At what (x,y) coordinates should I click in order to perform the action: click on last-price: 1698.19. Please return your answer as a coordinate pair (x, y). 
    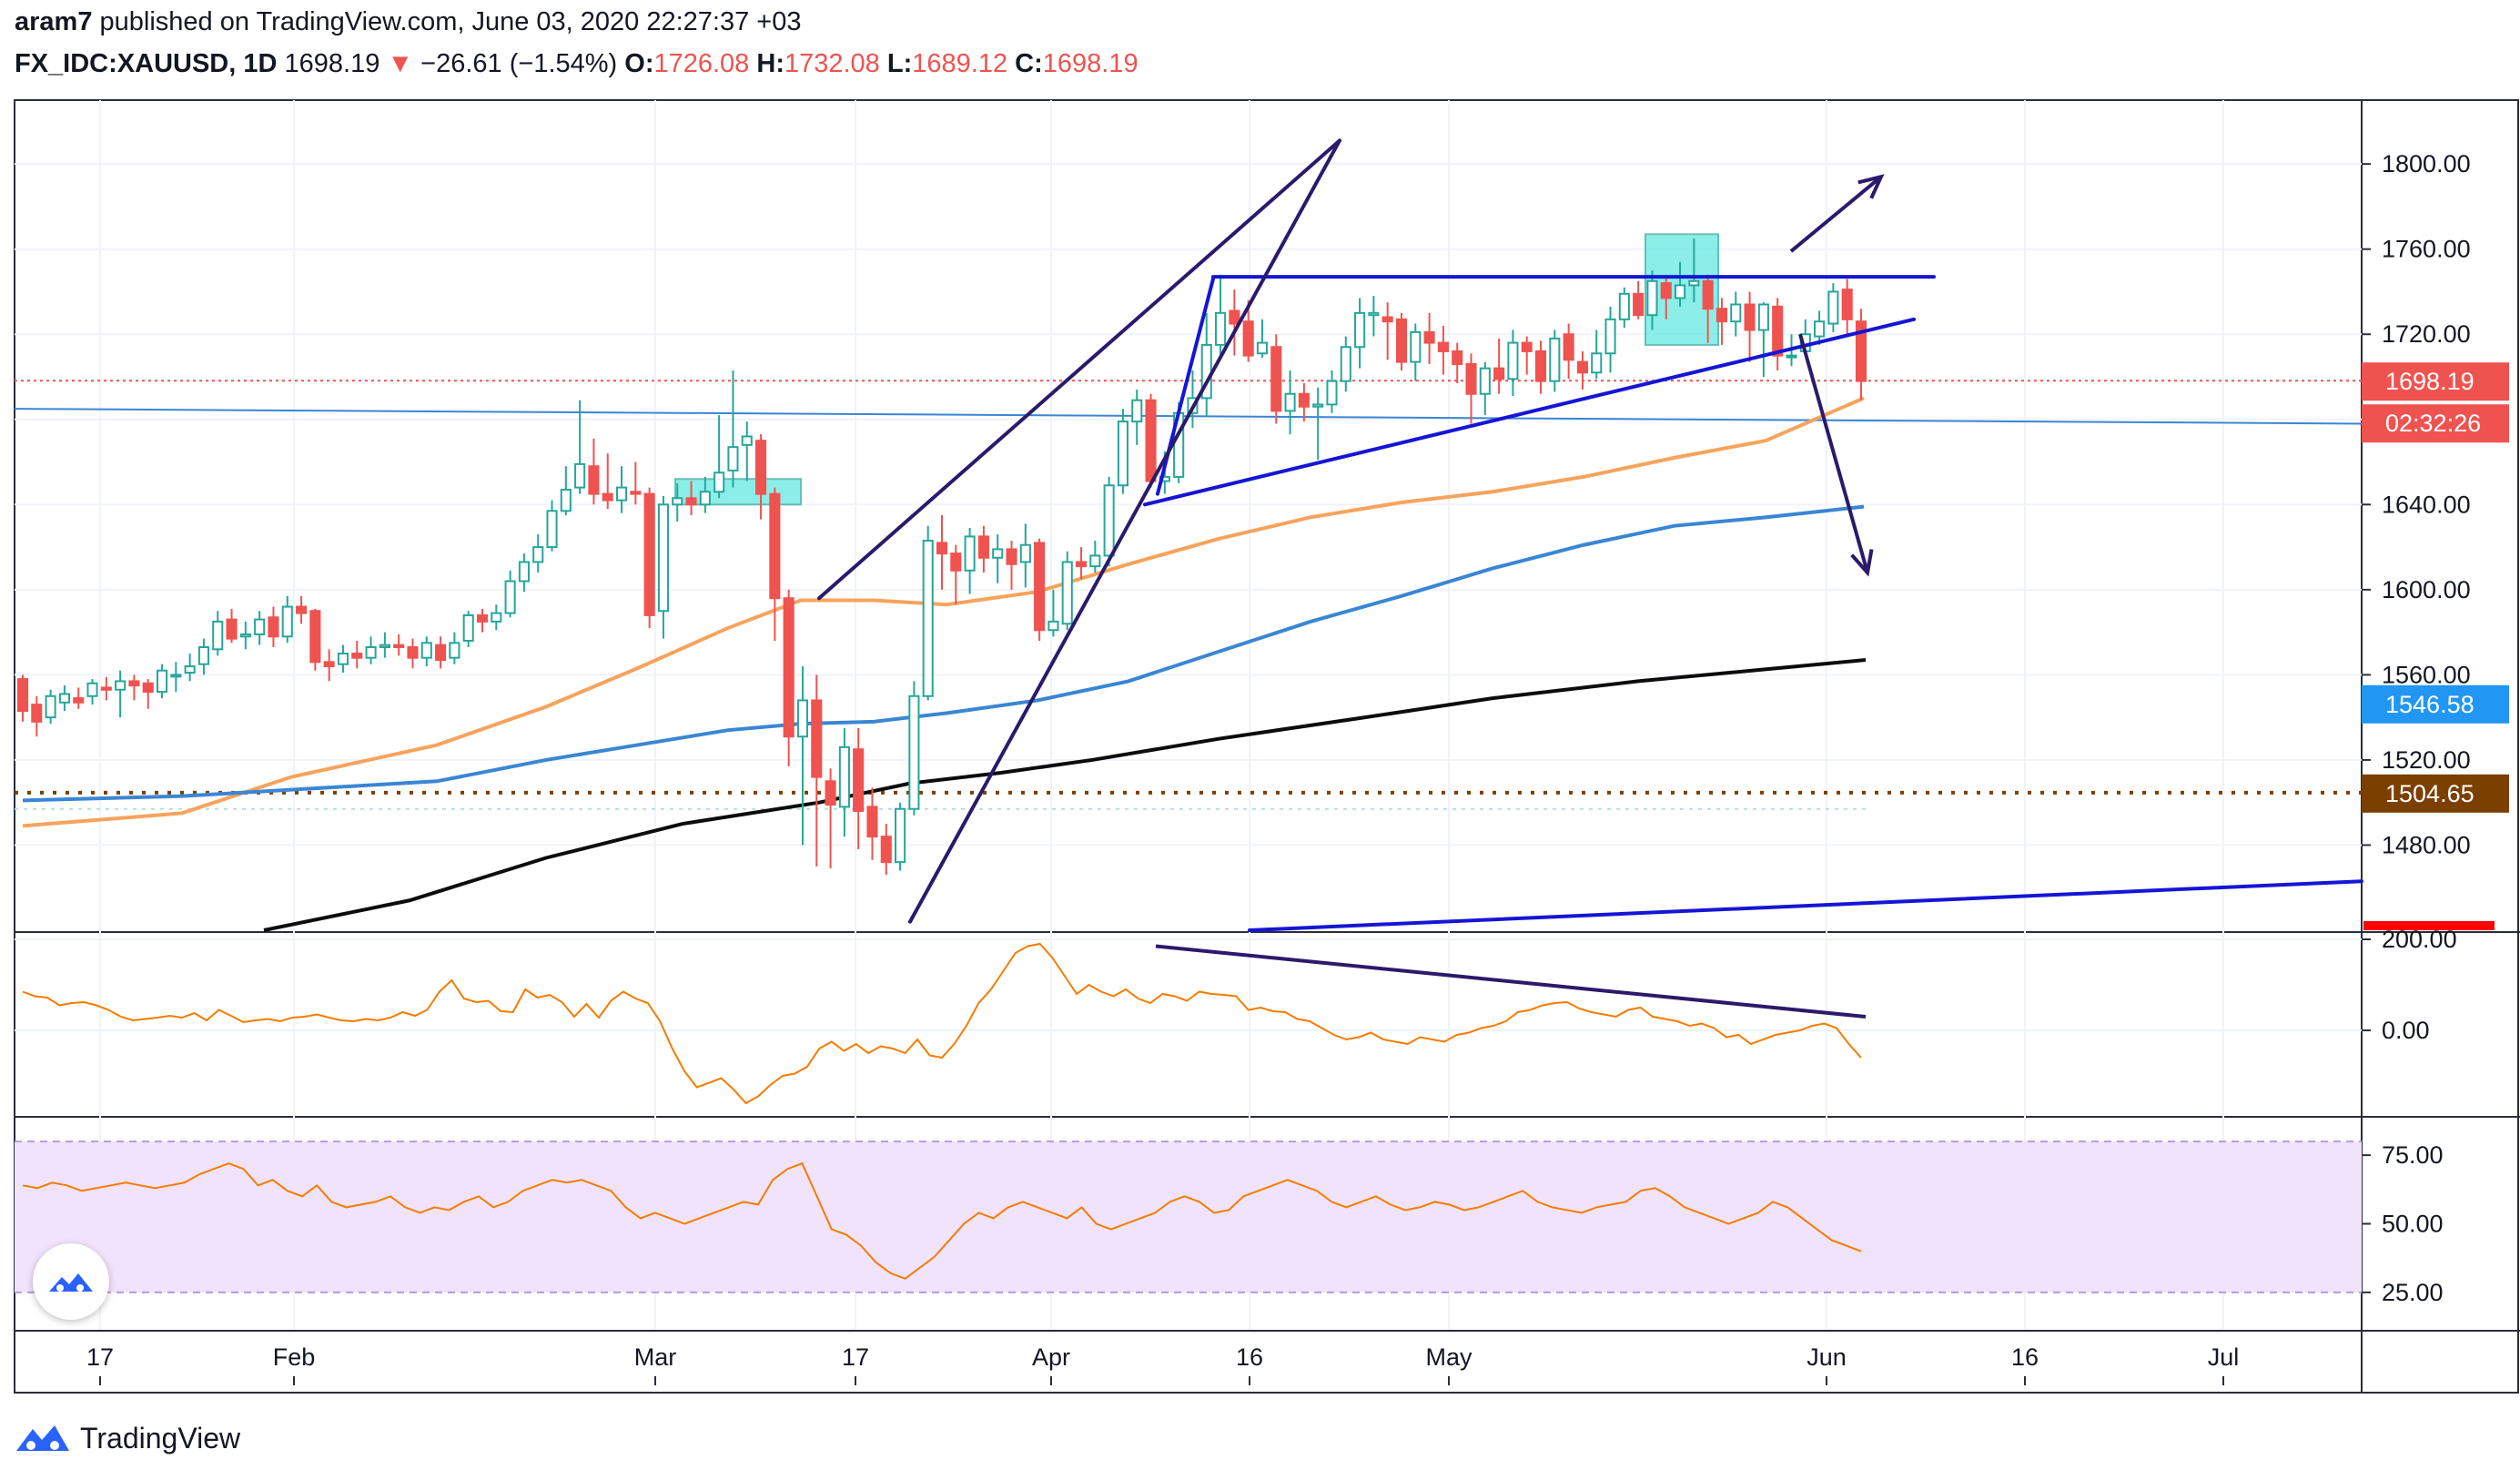
    Looking at the image, I should click on (332, 63).